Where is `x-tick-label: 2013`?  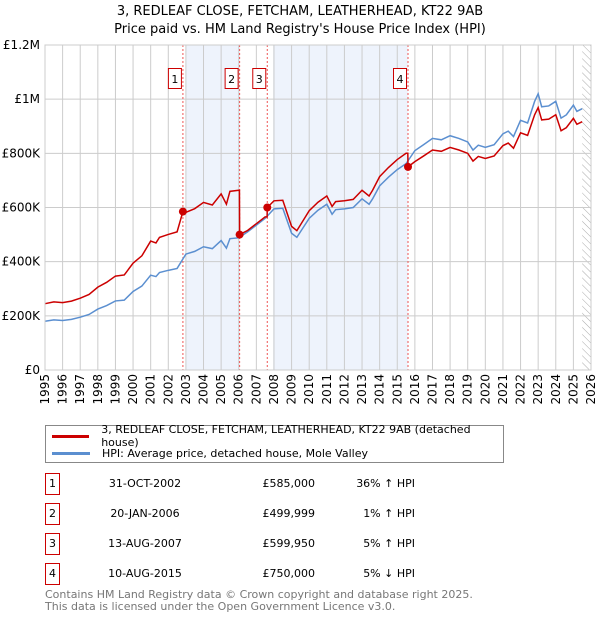 x-tick-label: 2013 is located at coordinates (362, 389).